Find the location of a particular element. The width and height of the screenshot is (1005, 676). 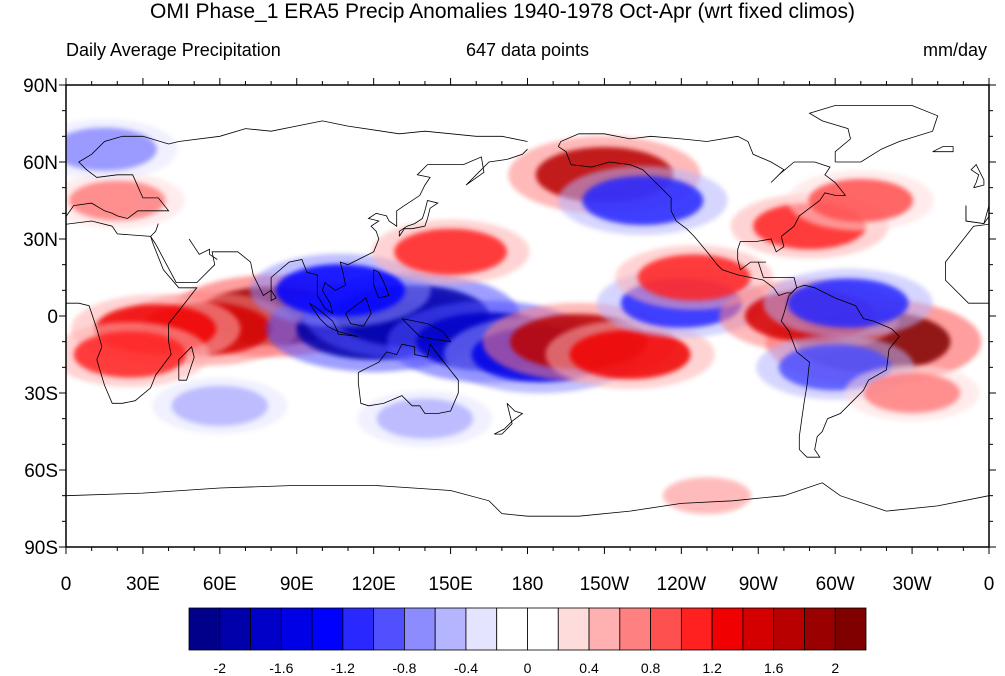

lat-label: 90N is located at coordinates (40, 86).